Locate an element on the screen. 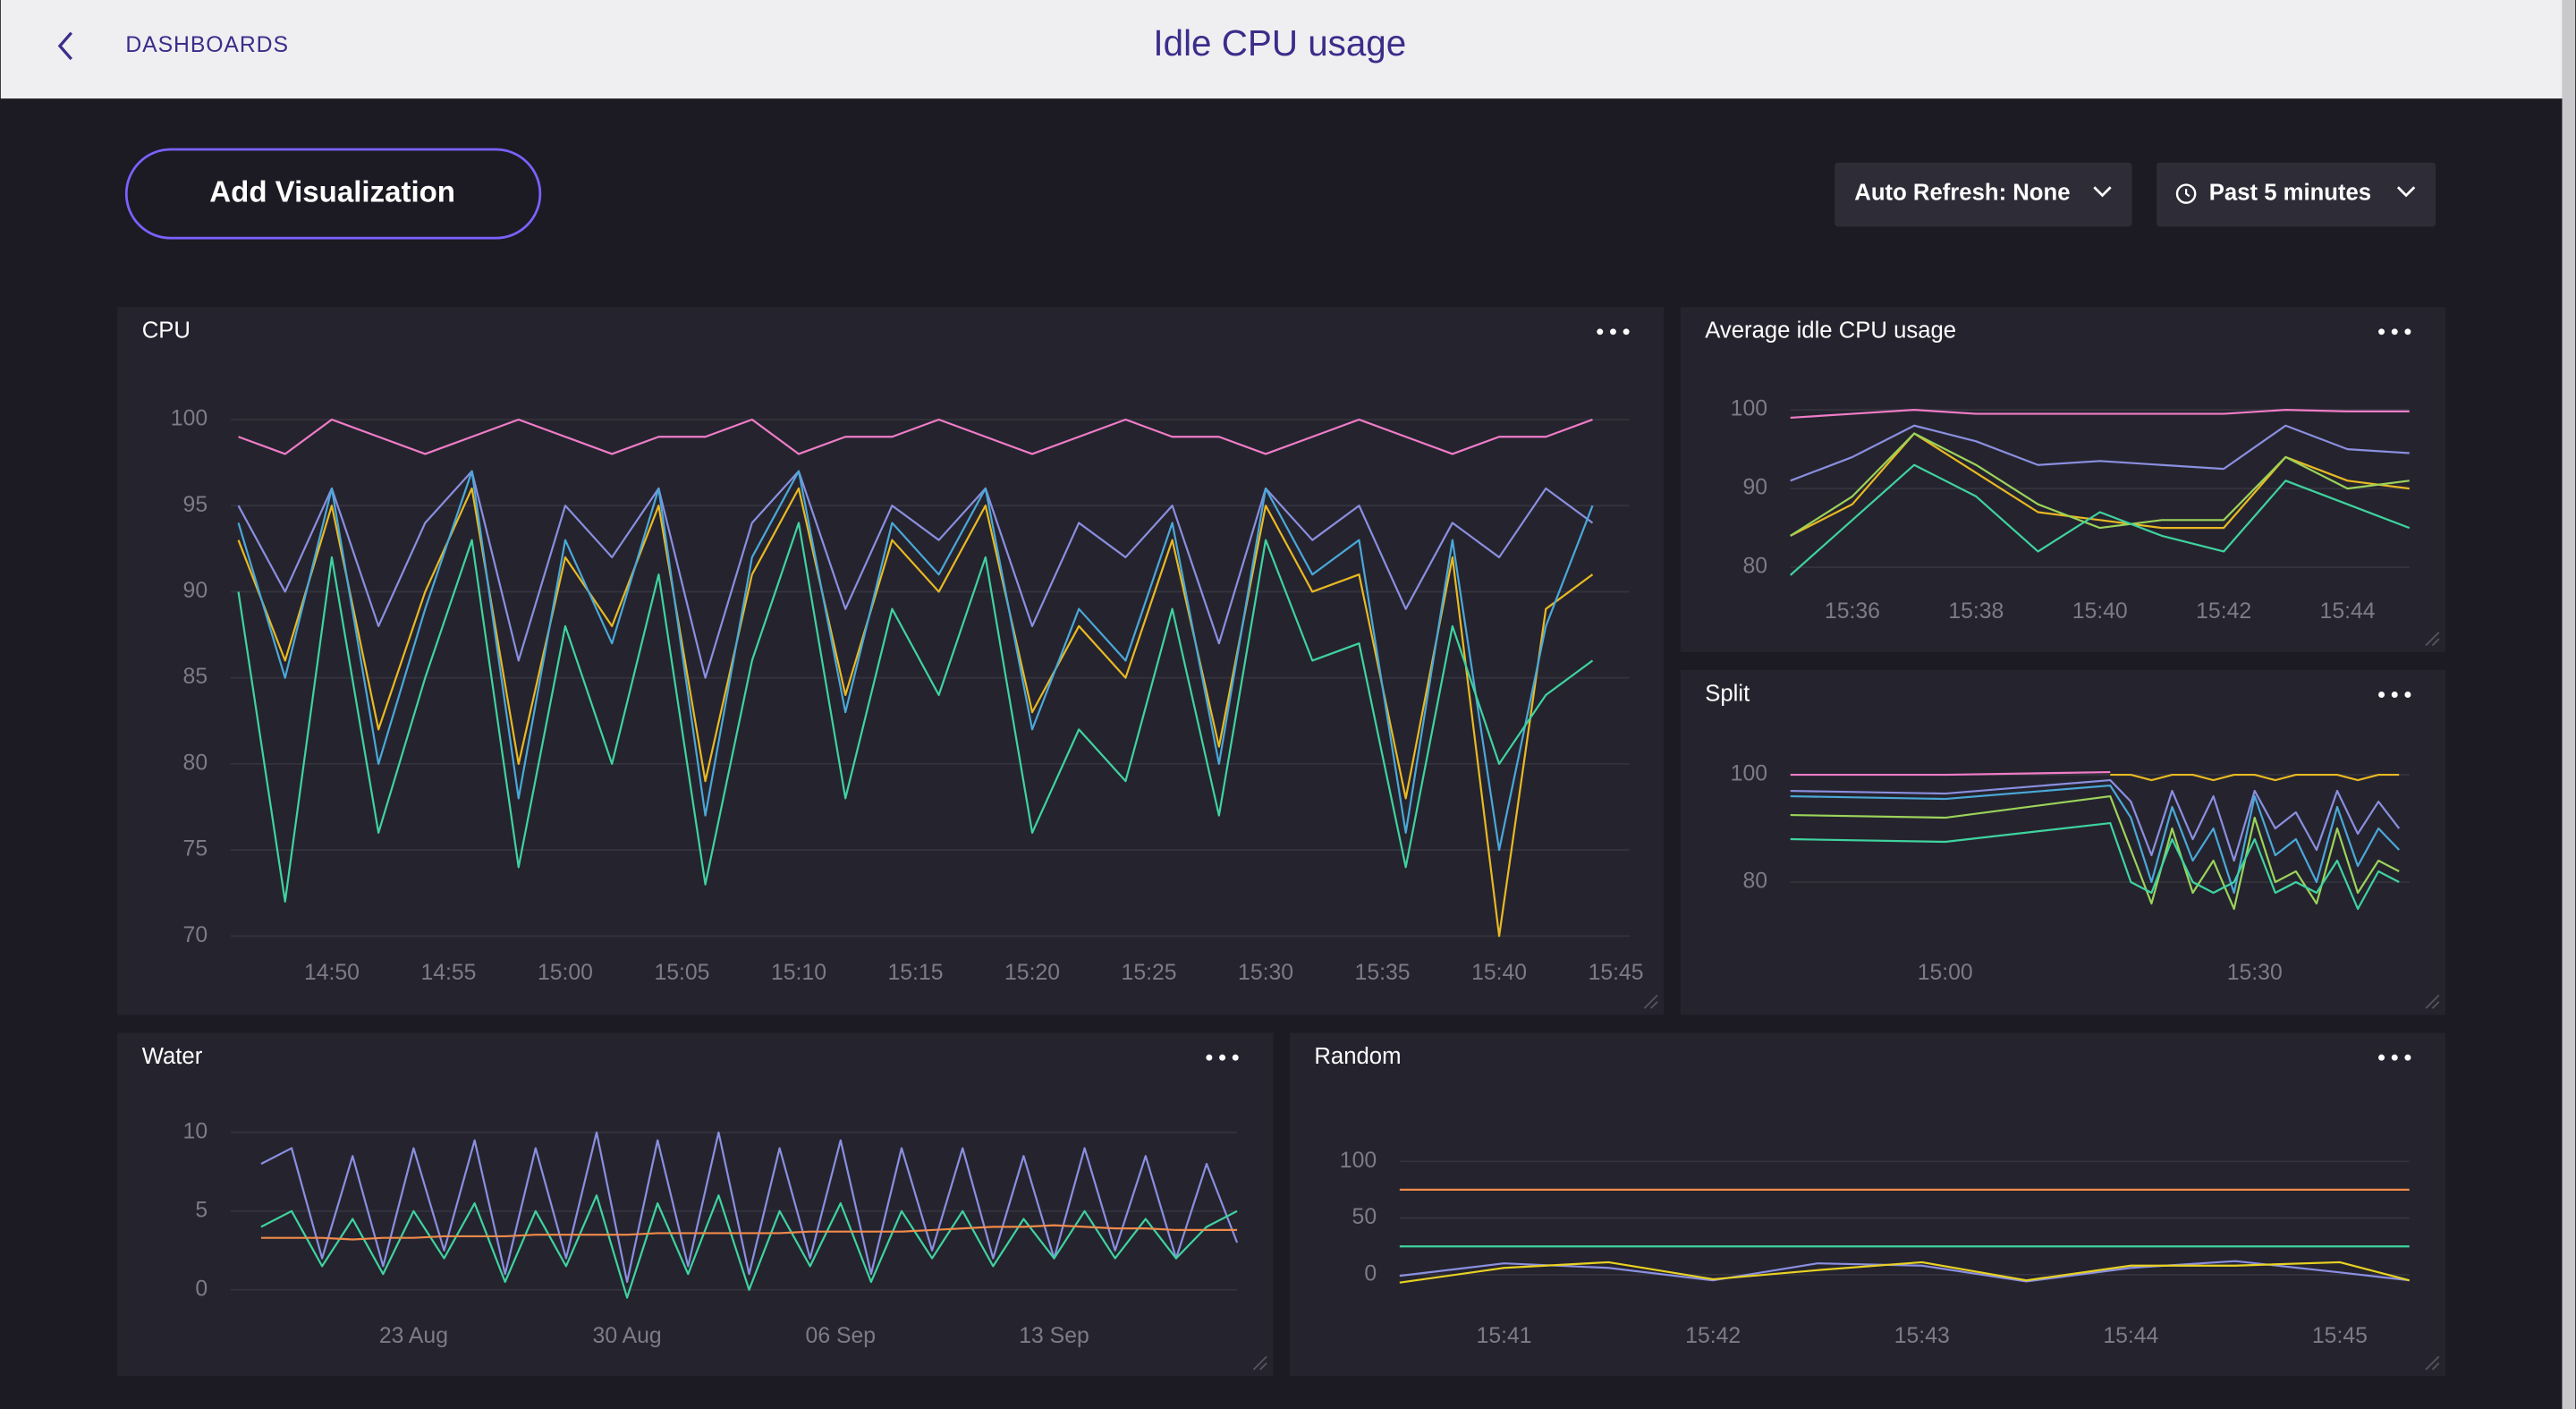 This screenshot has height=1409, width=2576. x-tick-label: 30 Aug is located at coordinates (627, 1336).